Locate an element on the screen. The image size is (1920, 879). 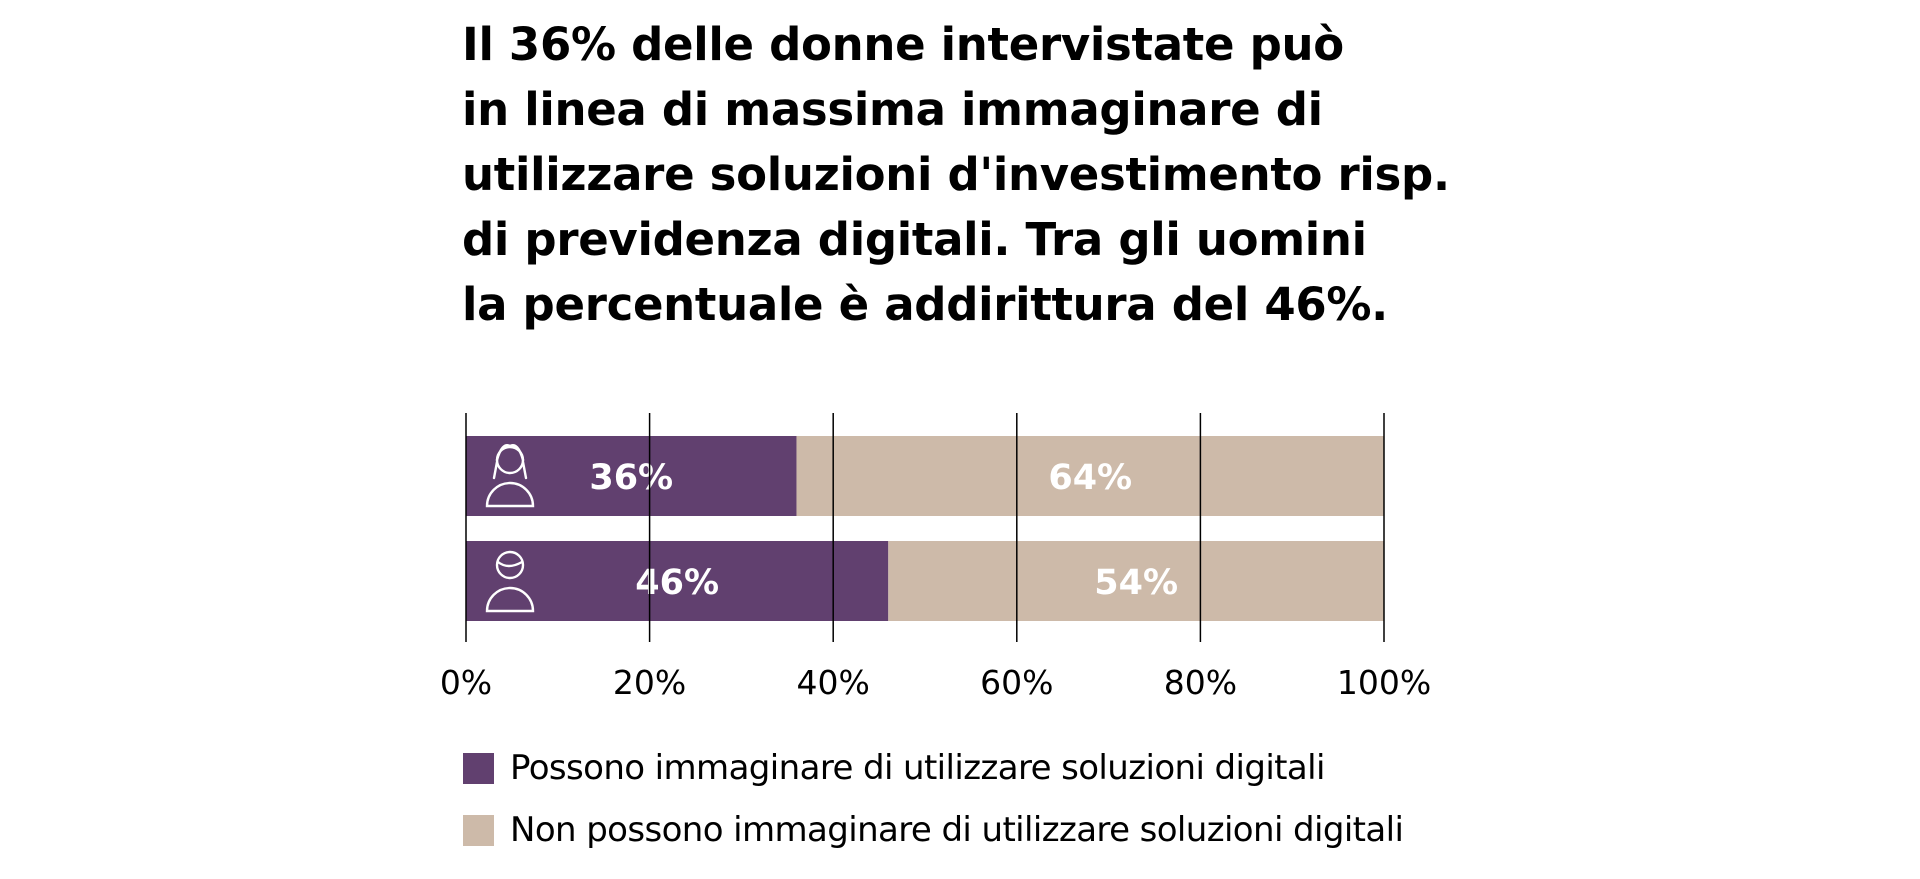
legend-swatch-beige is located at coordinates (478, 830).